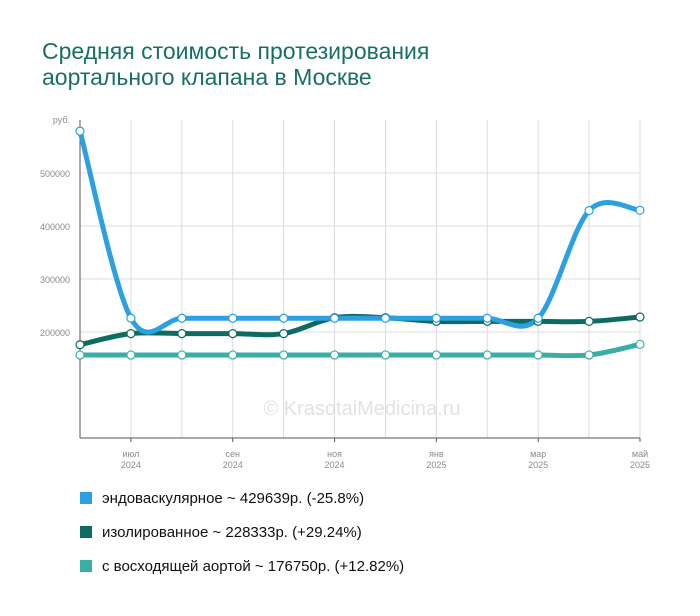 This screenshot has width=700, height=616. What do you see at coordinates (61, 120) in the screenshot?
I see `y-unit-label: руб.` at bounding box center [61, 120].